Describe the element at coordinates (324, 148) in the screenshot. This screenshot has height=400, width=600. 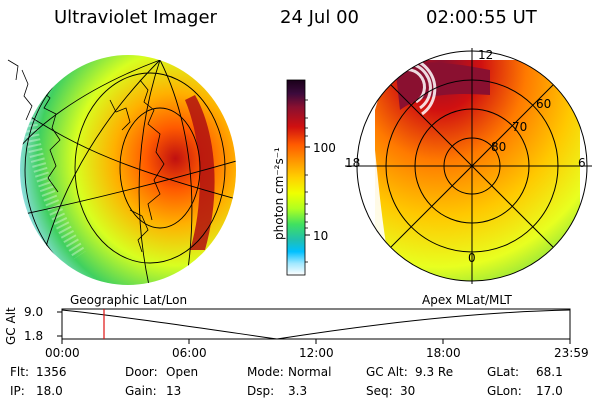
I see `colorbar-tick-100: 100` at that location.